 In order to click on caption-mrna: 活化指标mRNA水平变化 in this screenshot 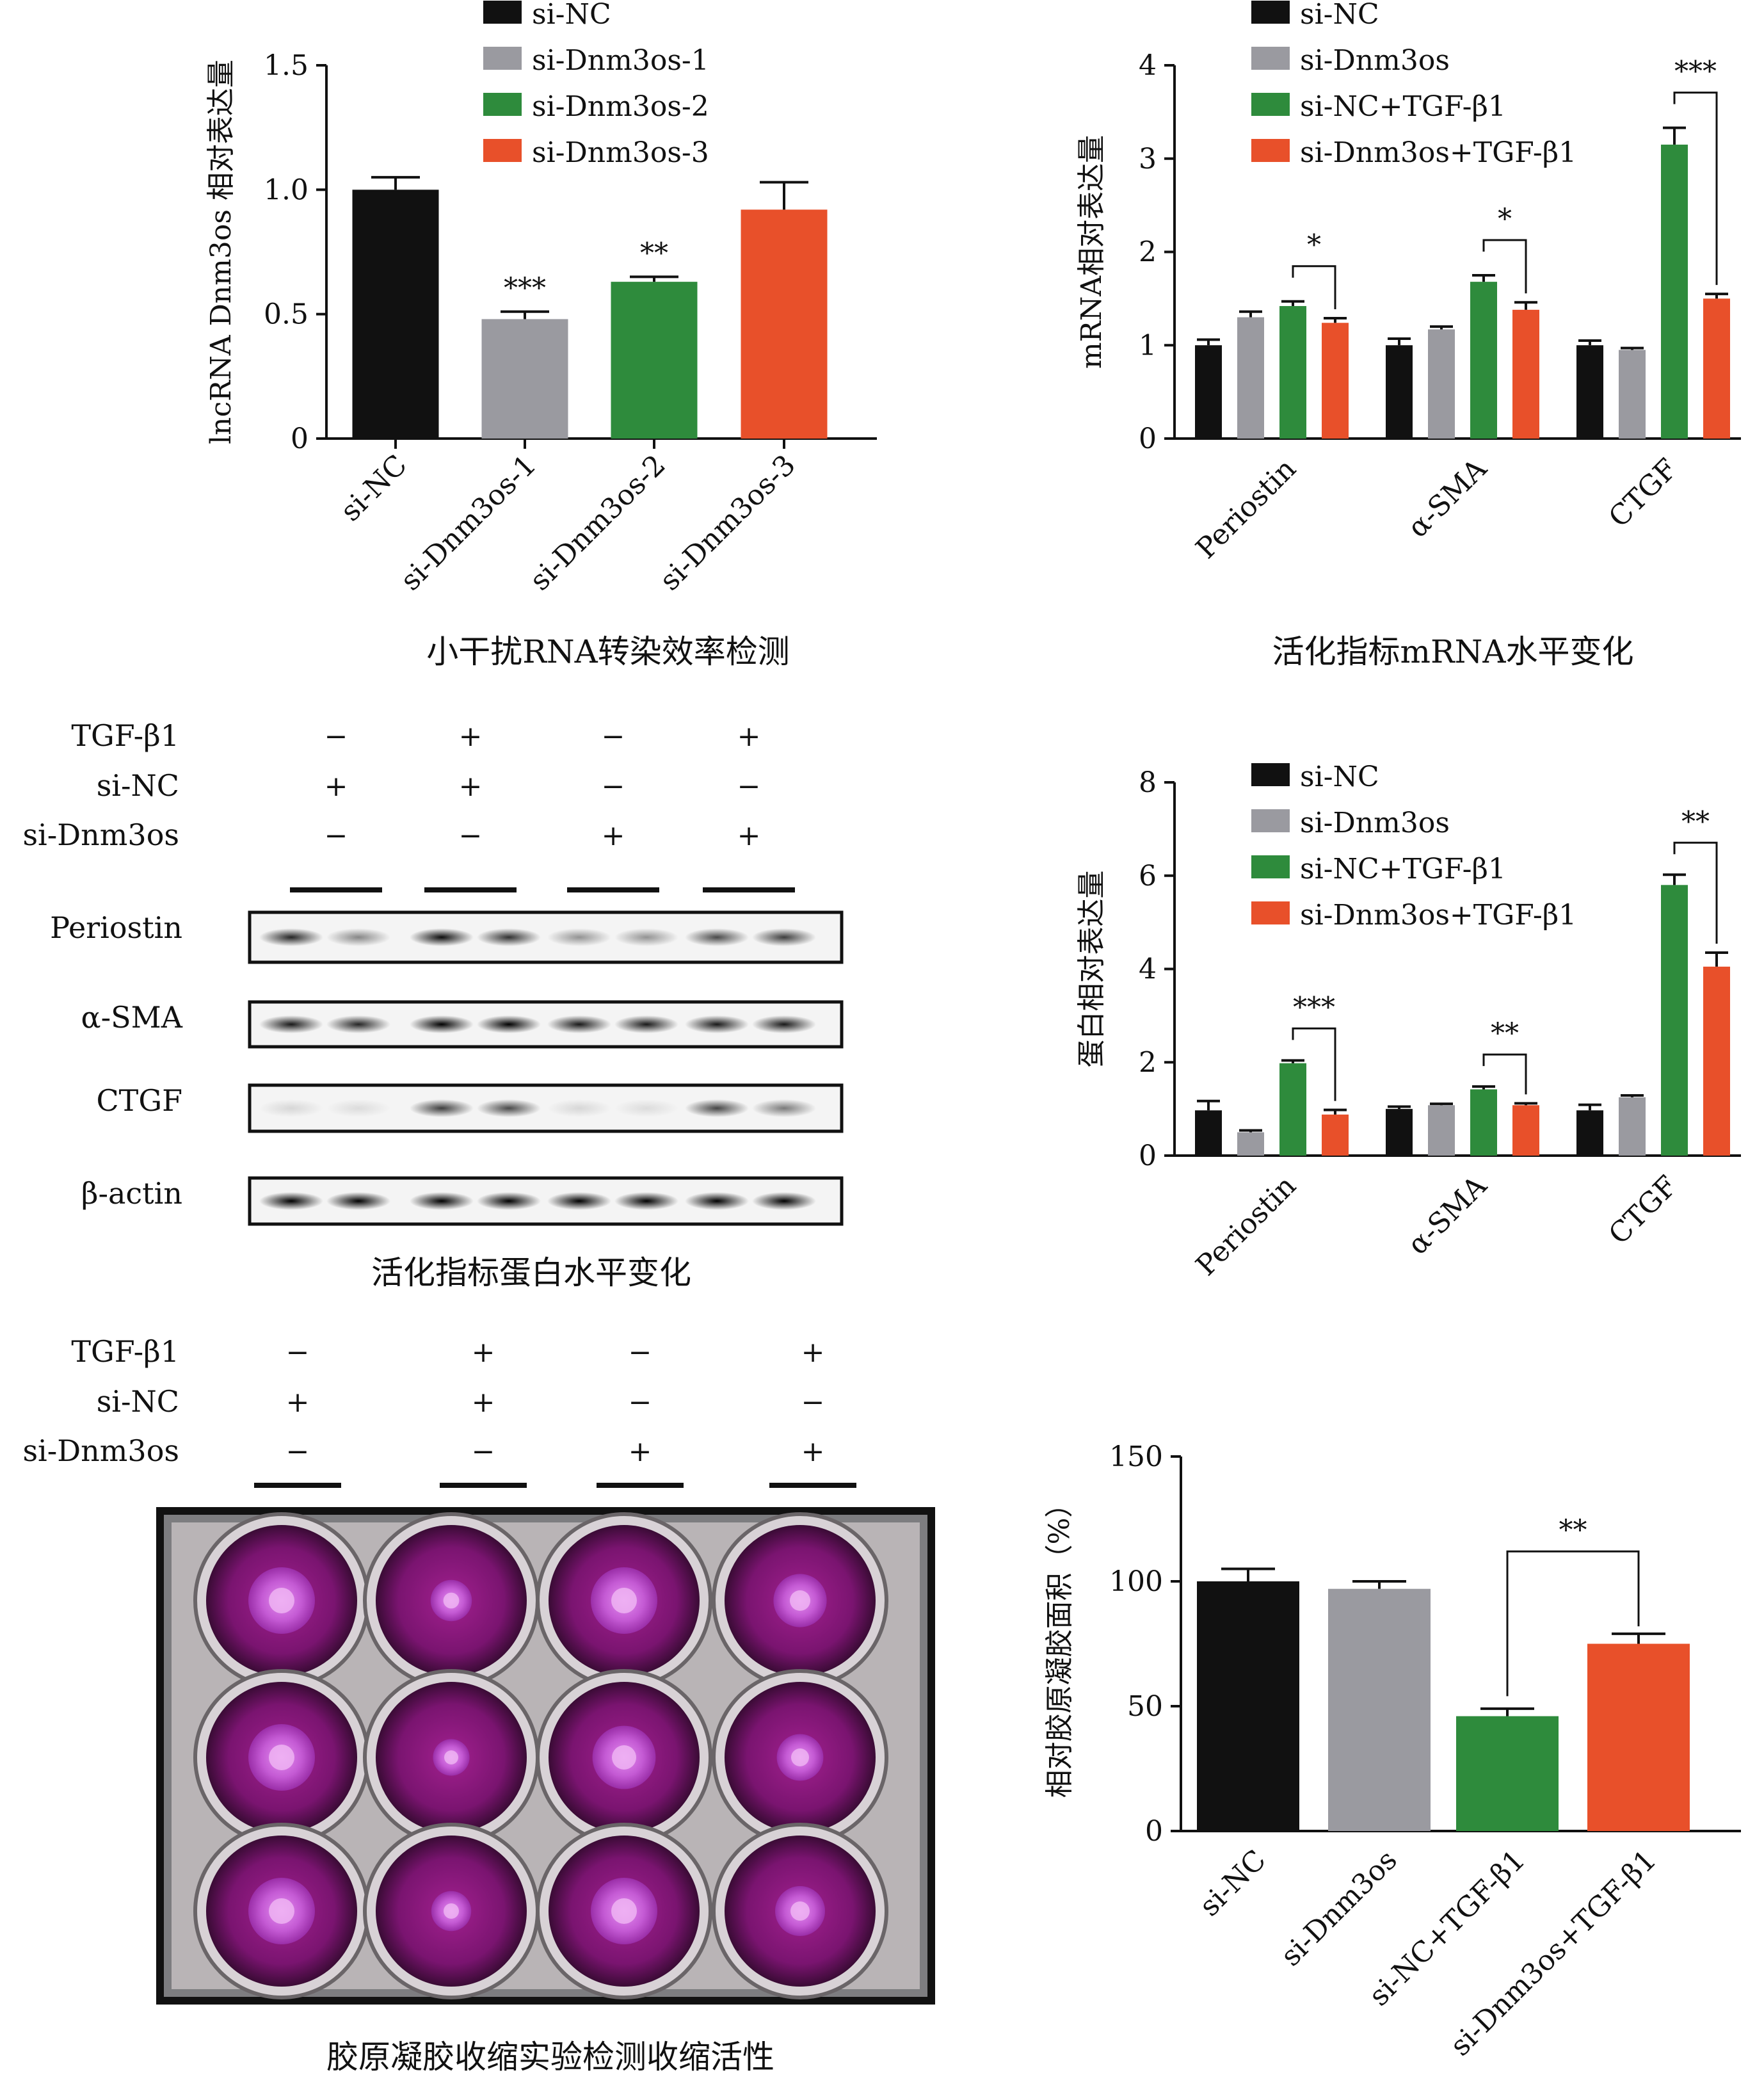, I will do `click(1453, 652)`.